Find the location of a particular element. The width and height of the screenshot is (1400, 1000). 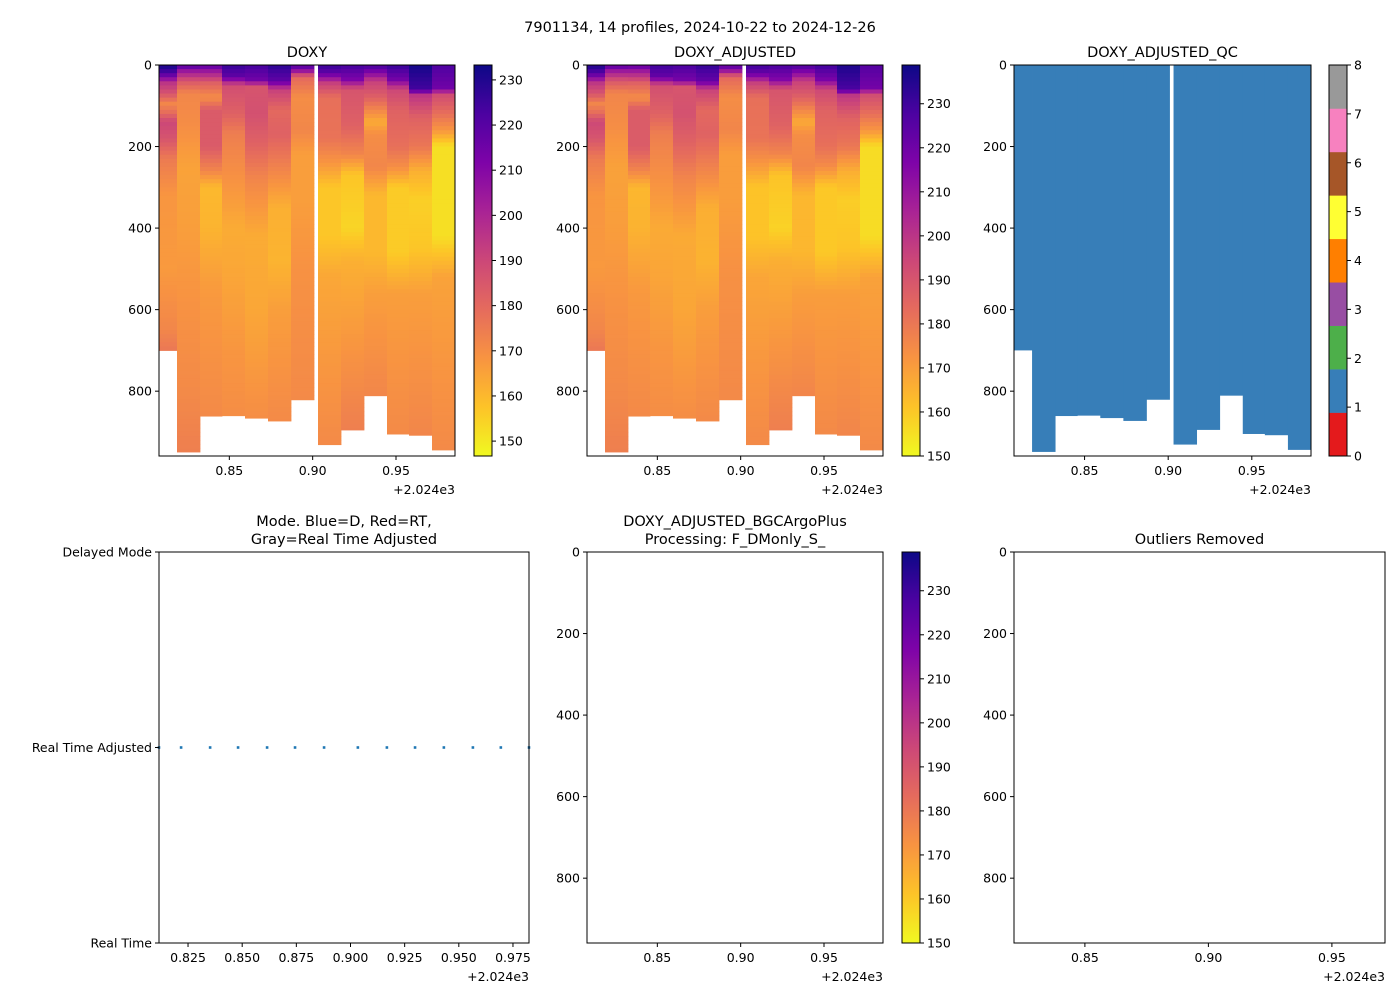

colorbar-tick-label: 4 is located at coordinates (1358, 260).